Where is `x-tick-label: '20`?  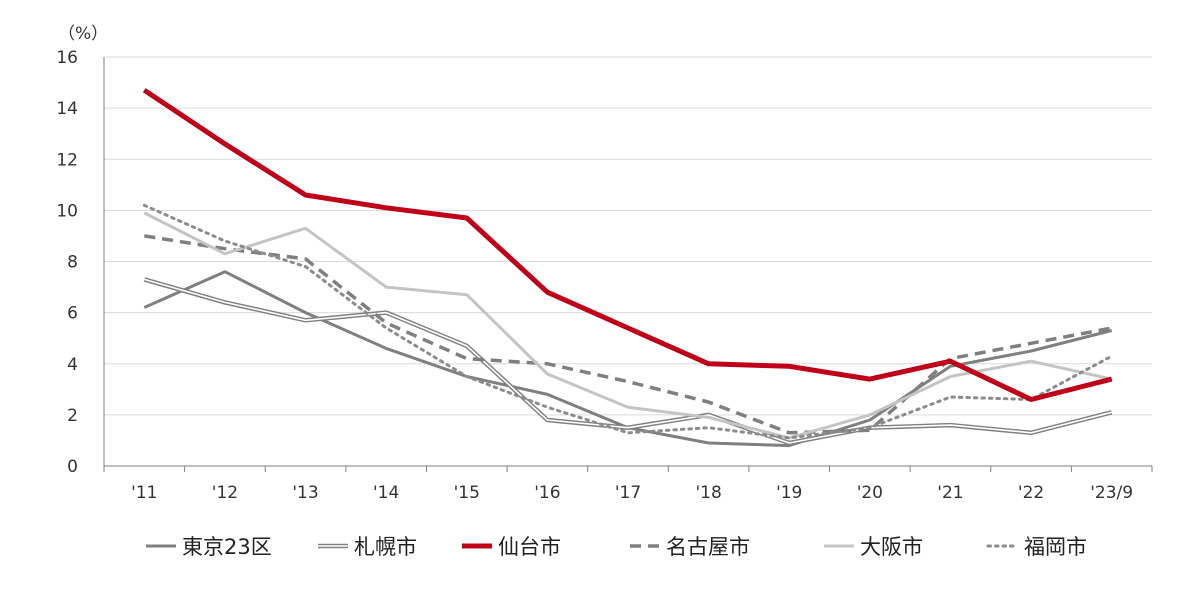
x-tick-label: '20 is located at coordinates (870, 493).